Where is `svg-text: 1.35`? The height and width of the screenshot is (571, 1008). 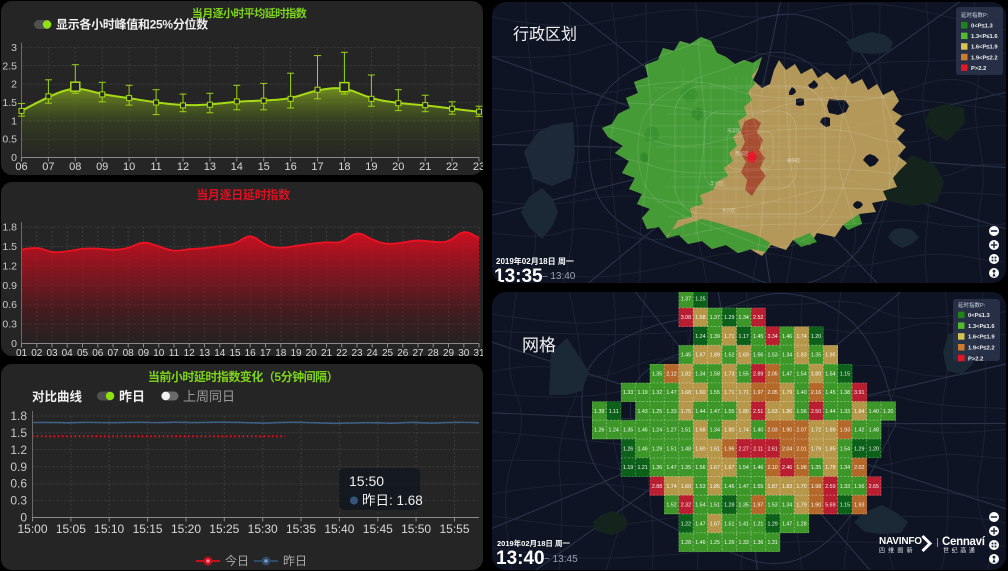
svg-text: 1.35 is located at coordinates (657, 374).